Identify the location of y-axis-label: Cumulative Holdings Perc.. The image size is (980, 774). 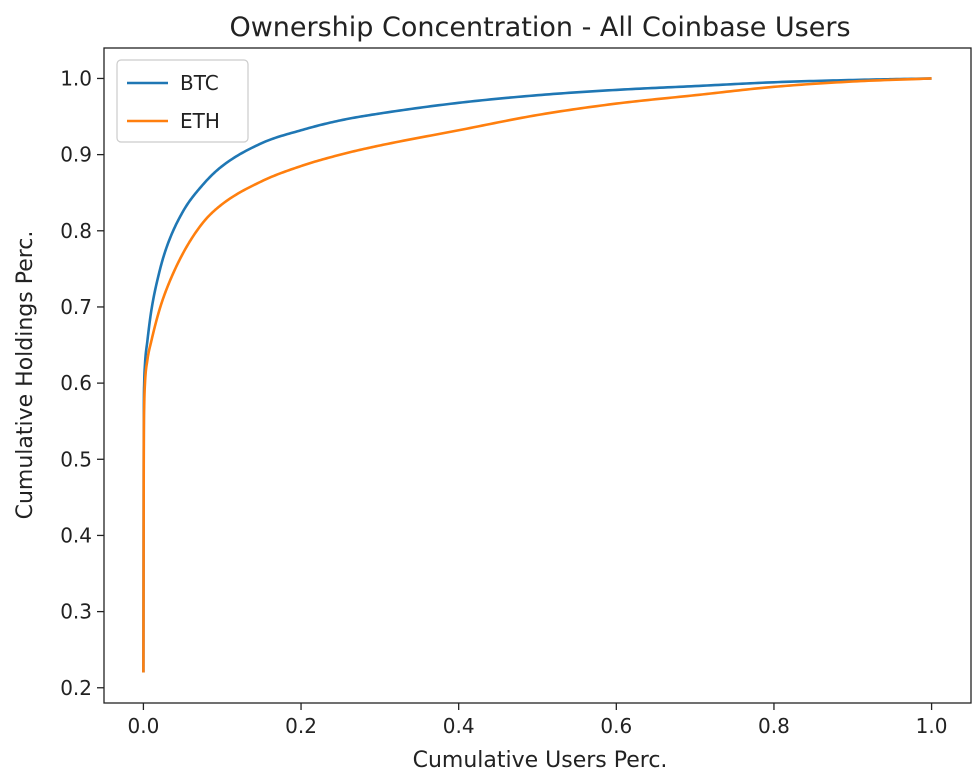
(25, 375).